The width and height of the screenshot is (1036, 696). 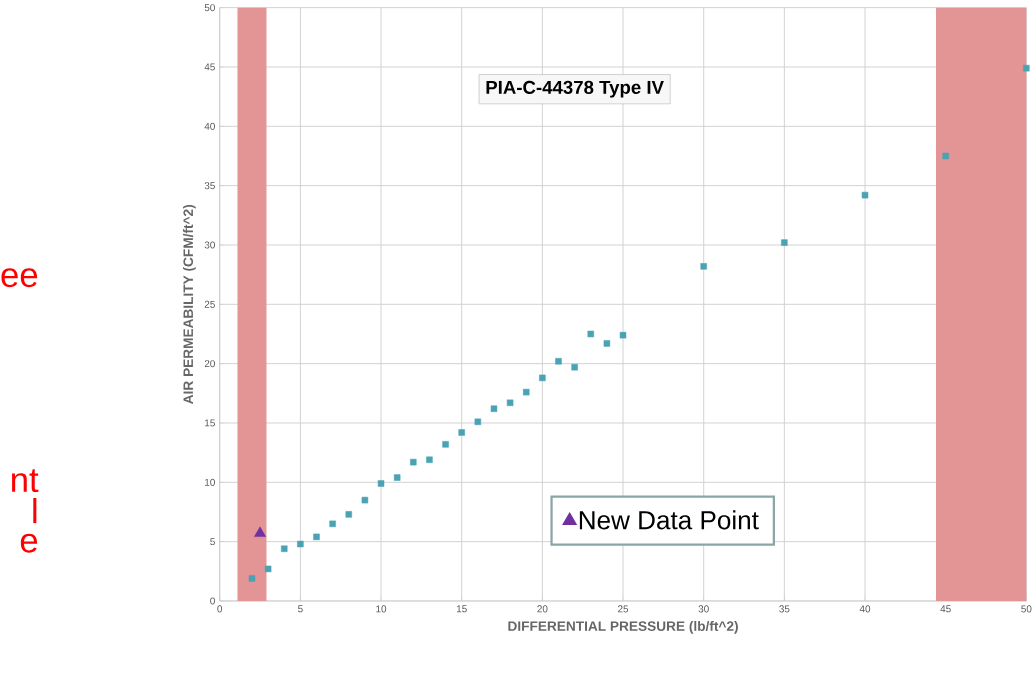 What do you see at coordinates (210, 482) in the screenshot?
I see `y-tick-label: 10` at bounding box center [210, 482].